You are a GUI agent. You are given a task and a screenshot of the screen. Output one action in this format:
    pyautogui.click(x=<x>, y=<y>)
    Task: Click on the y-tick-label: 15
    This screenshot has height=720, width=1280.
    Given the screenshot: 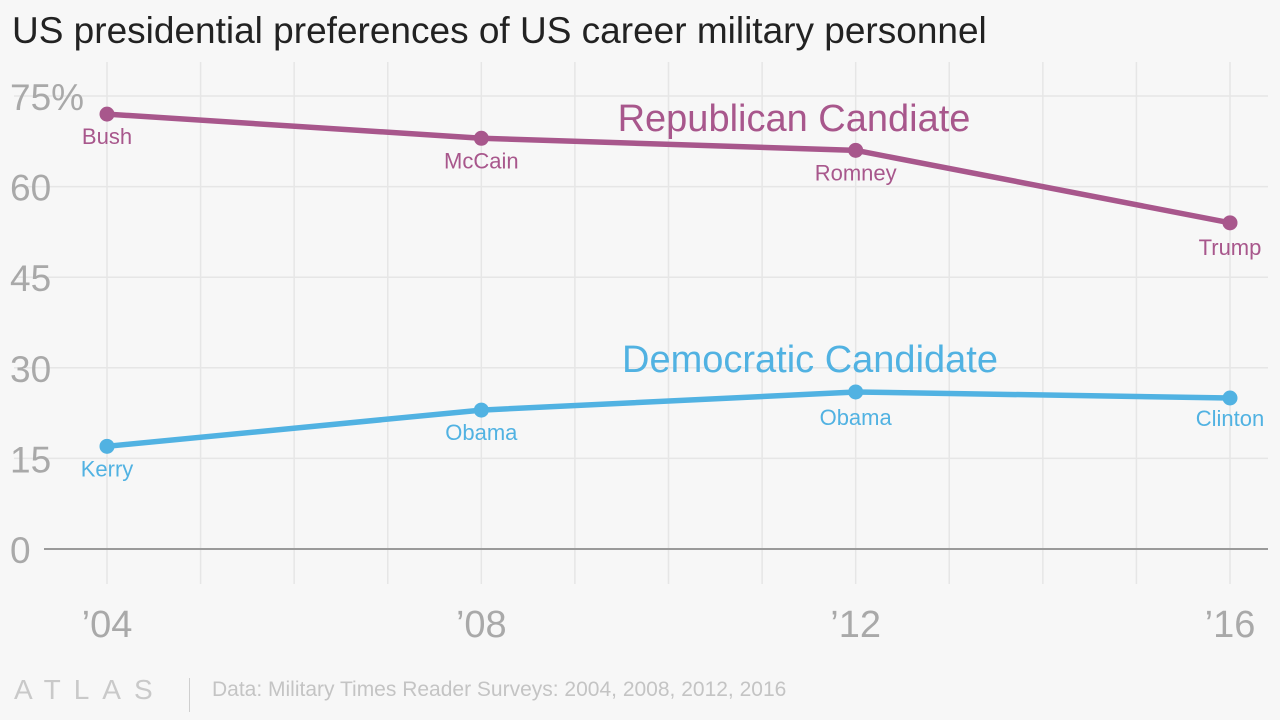 What is the action you would take?
    pyautogui.click(x=30, y=459)
    